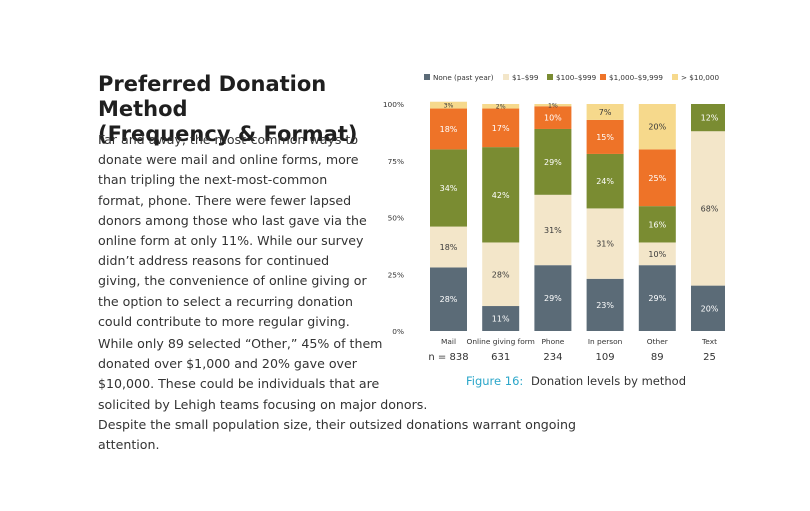 The image size is (810, 511). I want to click on data-label: 3%, so click(449, 106).